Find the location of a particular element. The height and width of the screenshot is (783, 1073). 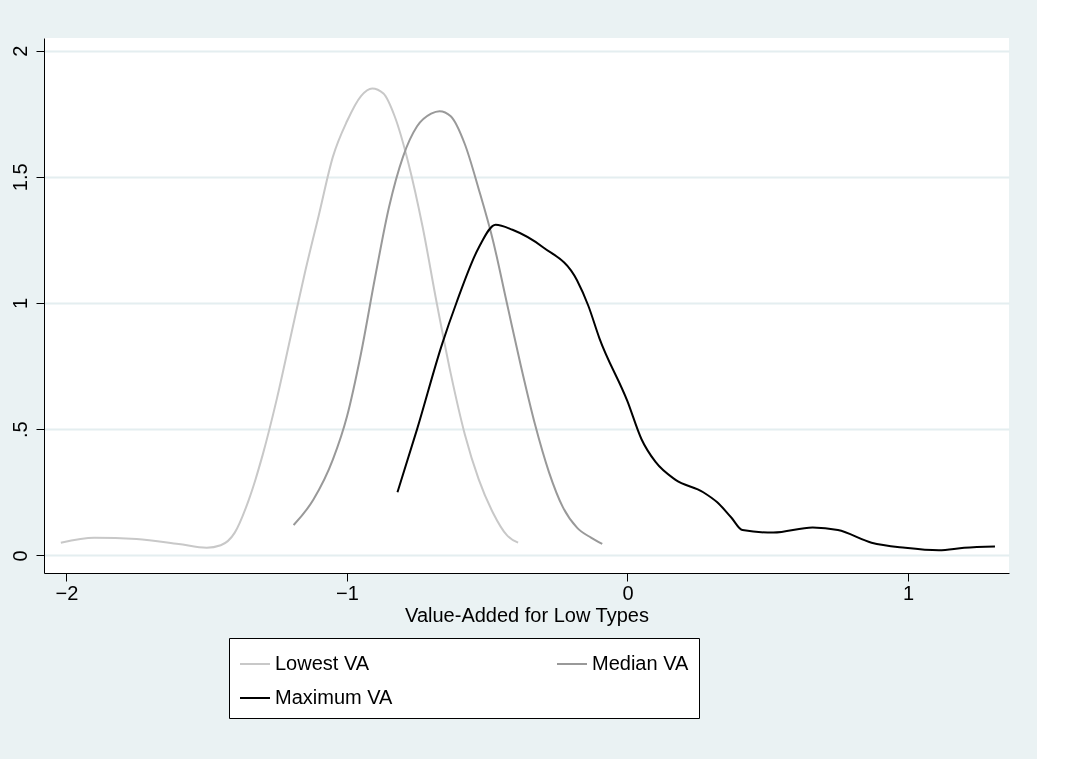

x-tick-label: 0 is located at coordinates (628, 592).